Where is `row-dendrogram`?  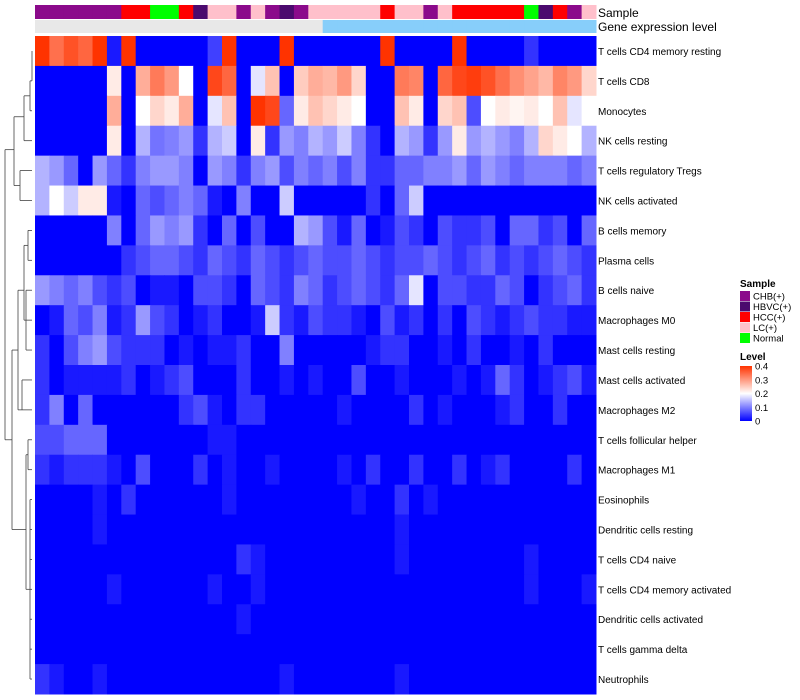 row-dendrogram is located at coordinates (18, 365).